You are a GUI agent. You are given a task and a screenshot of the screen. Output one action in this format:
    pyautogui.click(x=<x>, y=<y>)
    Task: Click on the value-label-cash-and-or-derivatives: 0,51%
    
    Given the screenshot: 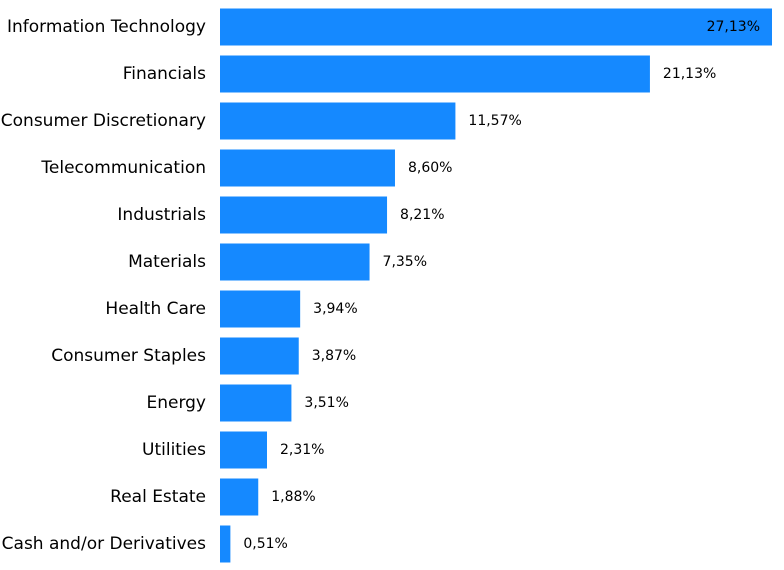 What is the action you would take?
    pyautogui.click(x=265, y=544)
    